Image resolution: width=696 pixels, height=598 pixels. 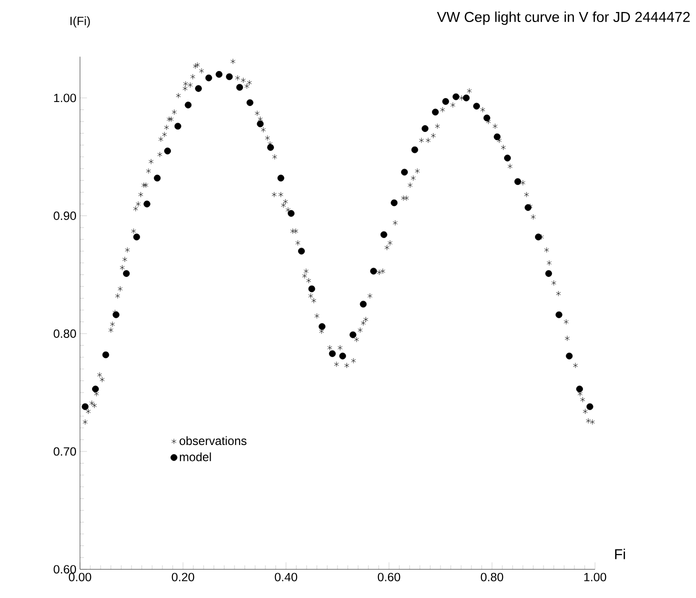 What do you see at coordinates (65, 451) in the screenshot?
I see `y-tick-label: 0.70` at bounding box center [65, 451].